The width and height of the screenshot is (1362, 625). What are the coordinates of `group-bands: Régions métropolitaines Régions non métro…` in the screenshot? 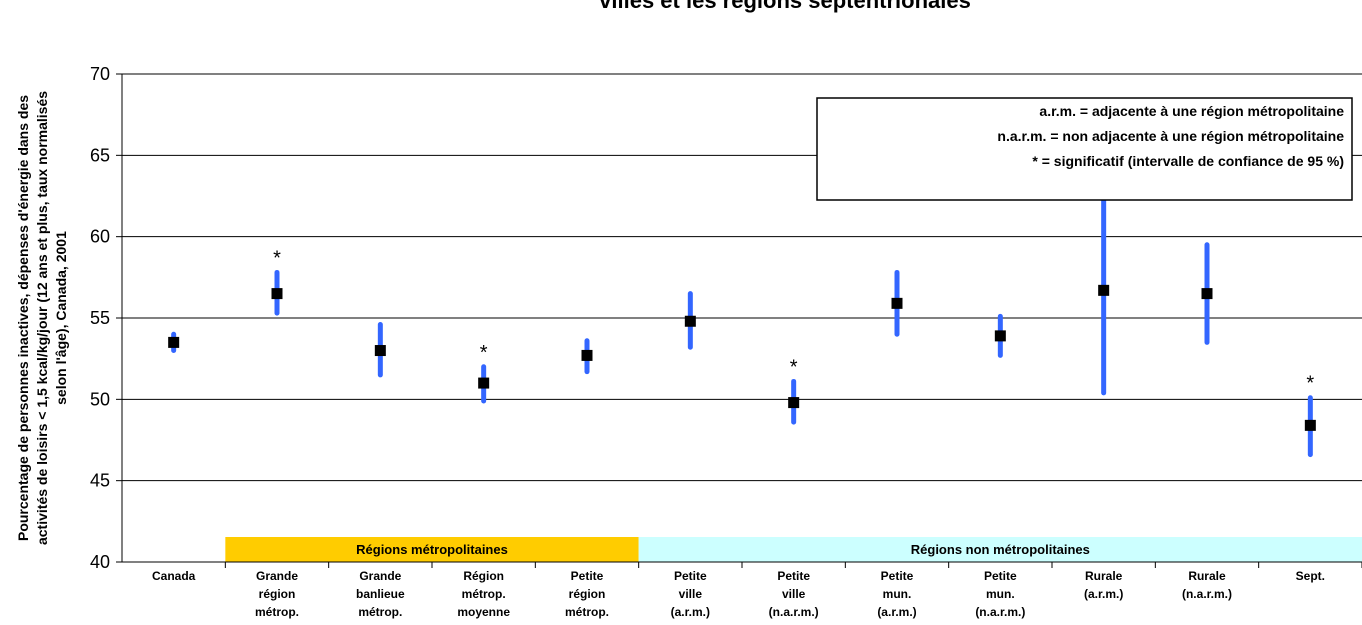 It's located at (793, 549).